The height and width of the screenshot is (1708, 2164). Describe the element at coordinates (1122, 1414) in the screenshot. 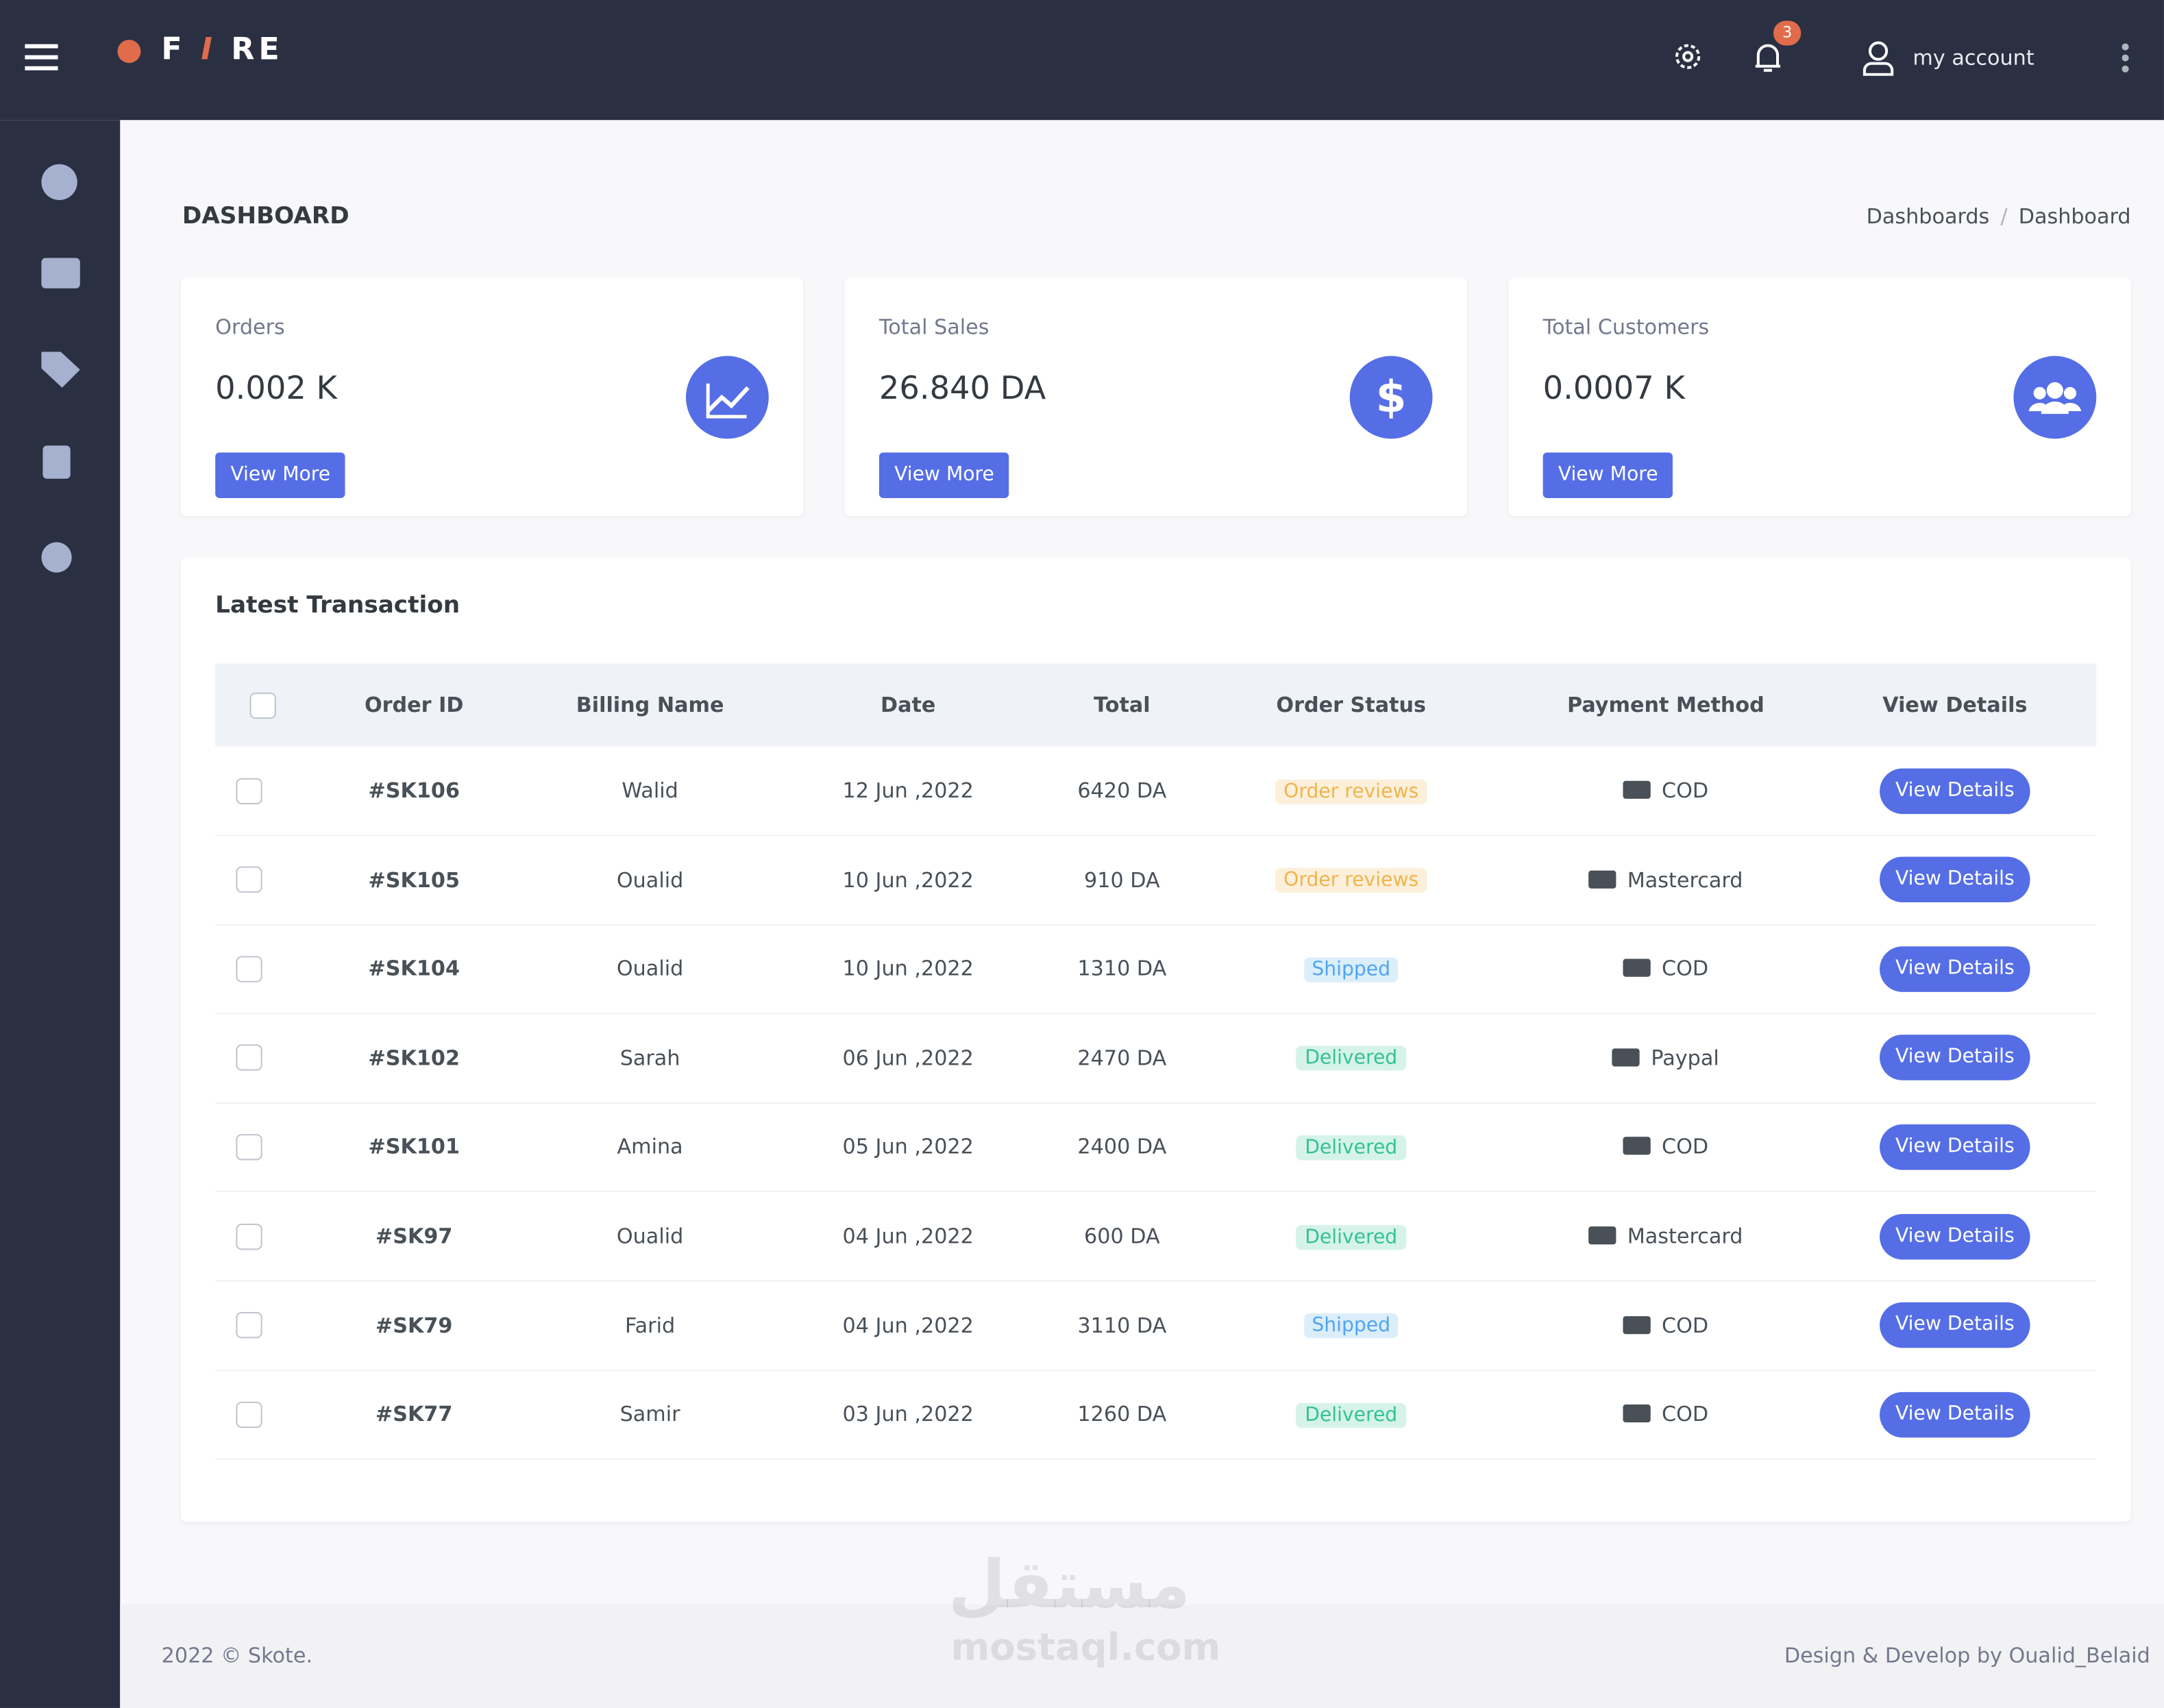

I see `table-cell: 1260 DA` at that location.